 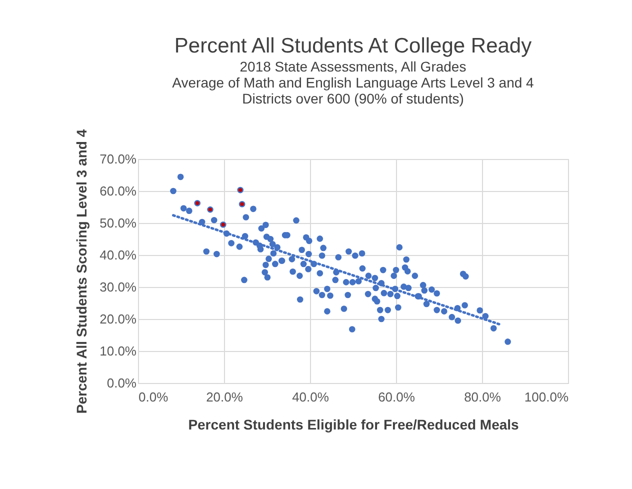 I want to click on x-tick-label: 40.0%, so click(x=311, y=397).